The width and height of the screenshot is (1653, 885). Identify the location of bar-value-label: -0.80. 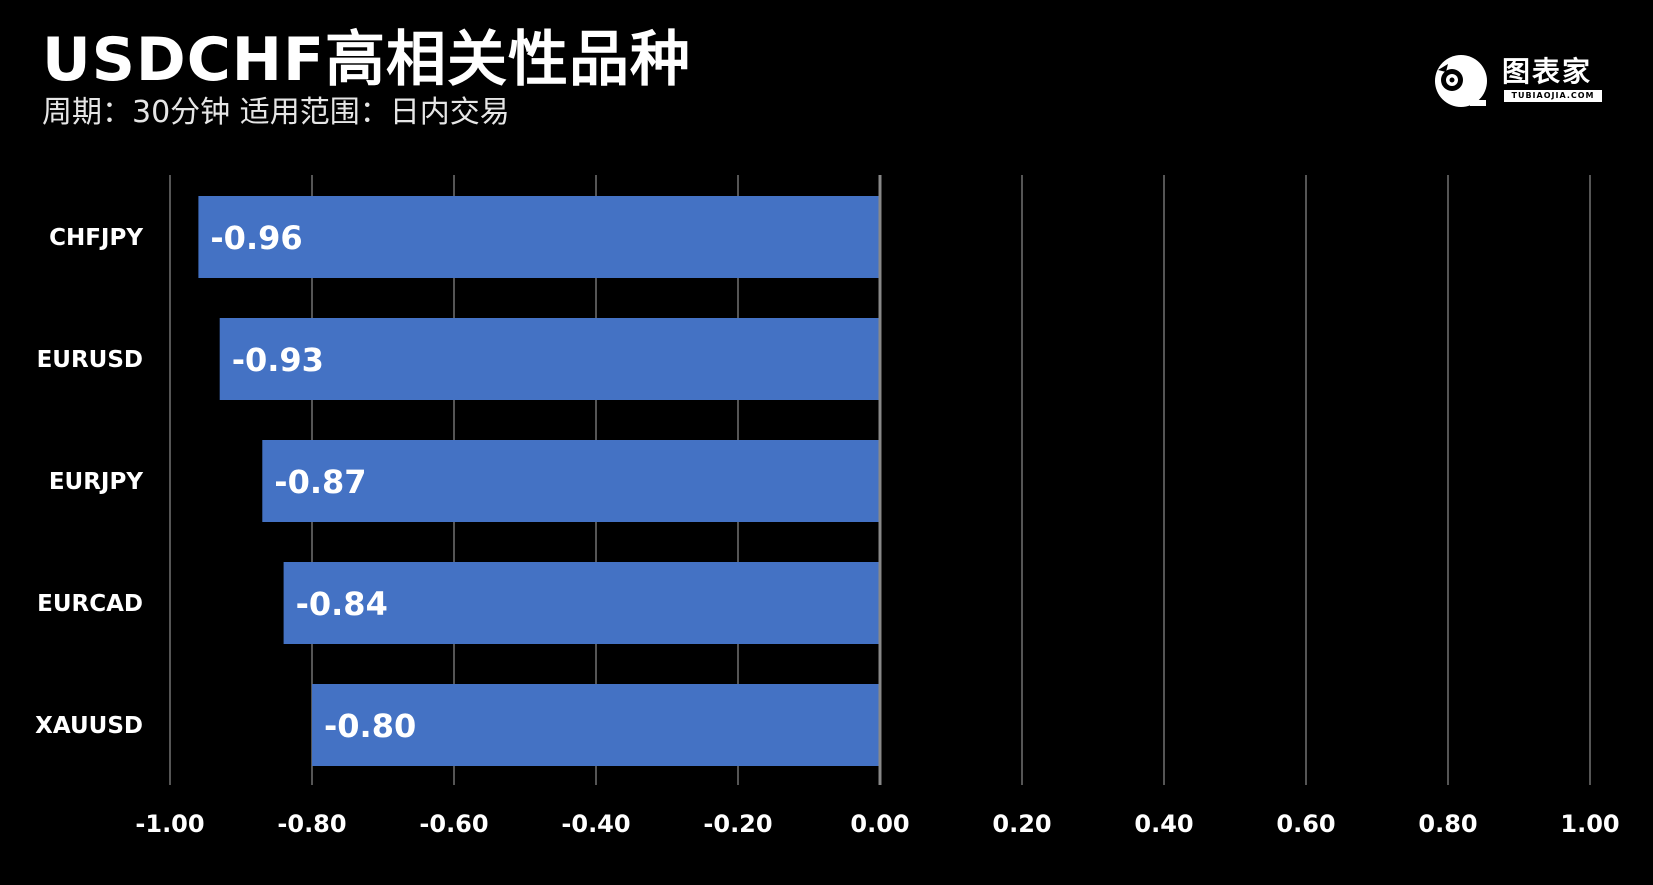
(370, 726).